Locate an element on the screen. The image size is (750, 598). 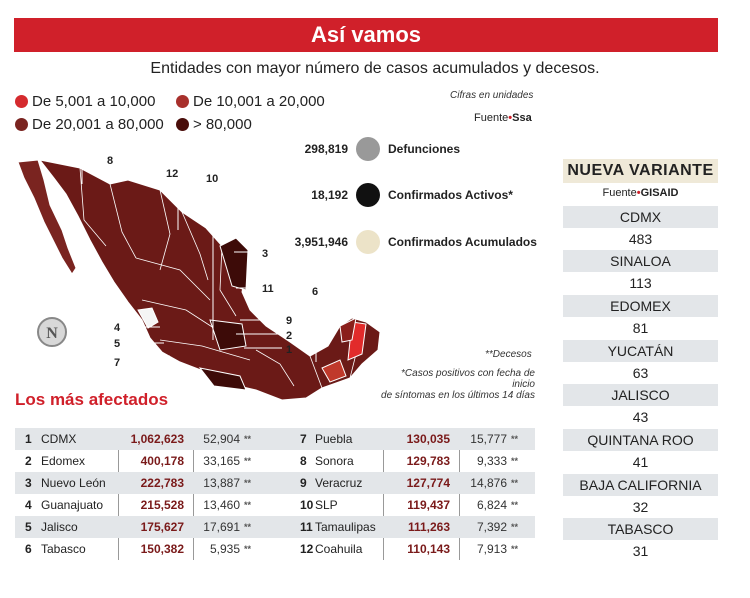
rank: 9 is located at coordinates (303, 483).